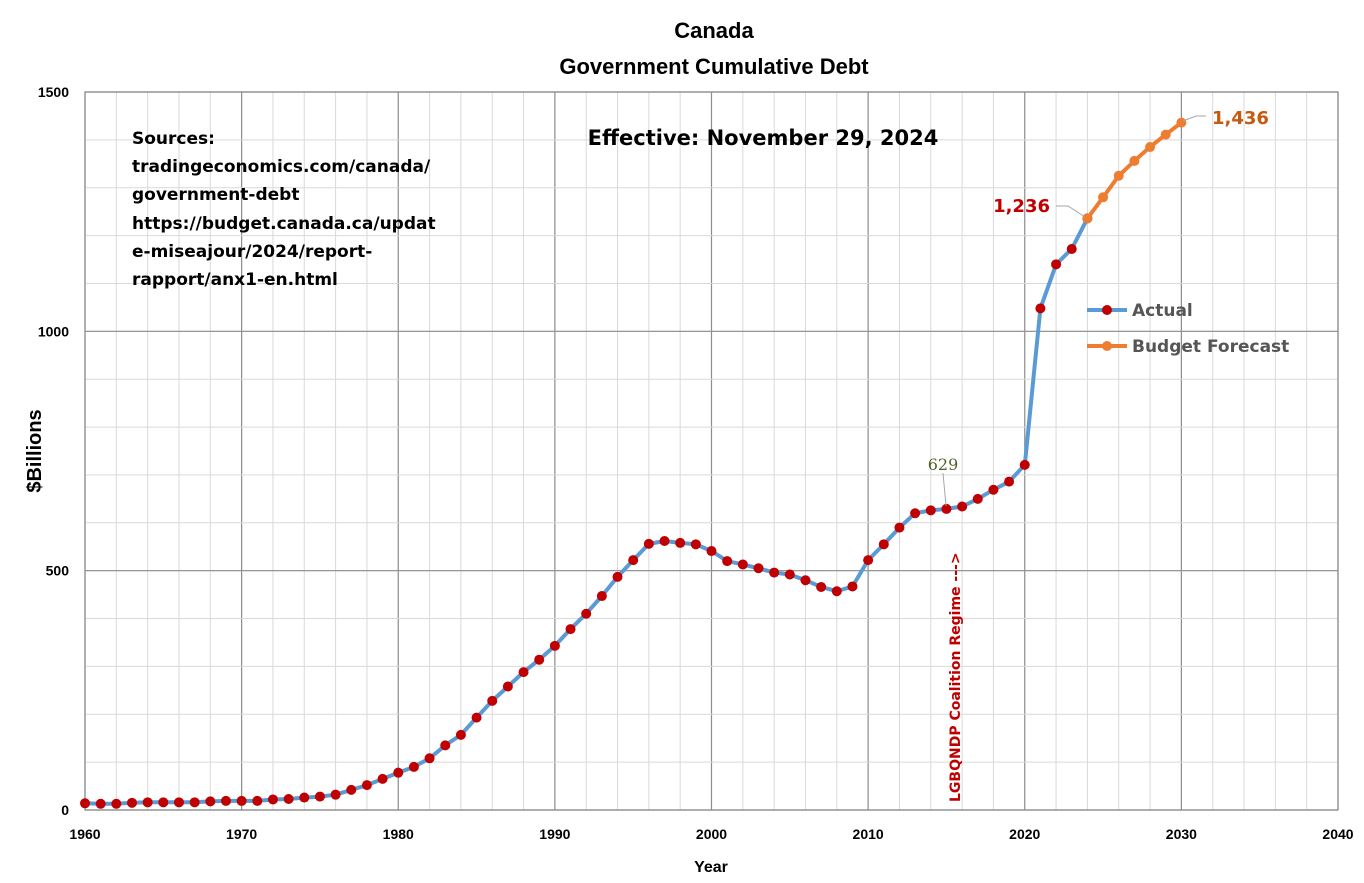 This screenshot has height=883, width=1364. Describe the element at coordinates (1337, 834) in the screenshot. I see `x-tick-label: 2040` at that location.